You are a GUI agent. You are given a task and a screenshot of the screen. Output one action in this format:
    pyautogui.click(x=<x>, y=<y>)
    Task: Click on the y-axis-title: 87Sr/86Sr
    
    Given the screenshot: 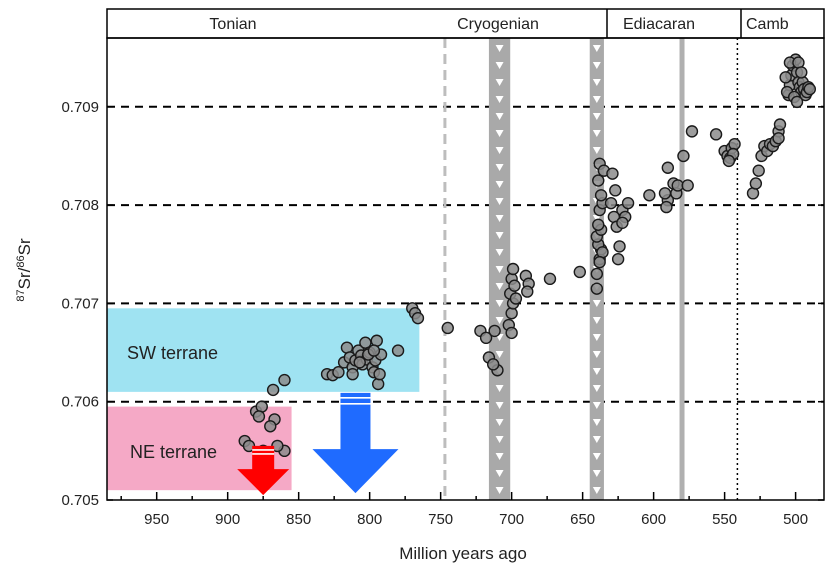 What is the action you would take?
    pyautogui.click(x=24, y=270)
    